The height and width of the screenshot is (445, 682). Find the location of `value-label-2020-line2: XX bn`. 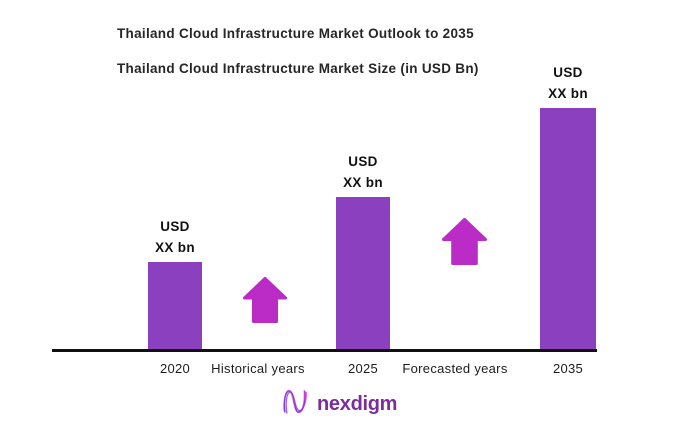

value-label-2020-line2: XX bn is located at coordinates (175, 247).